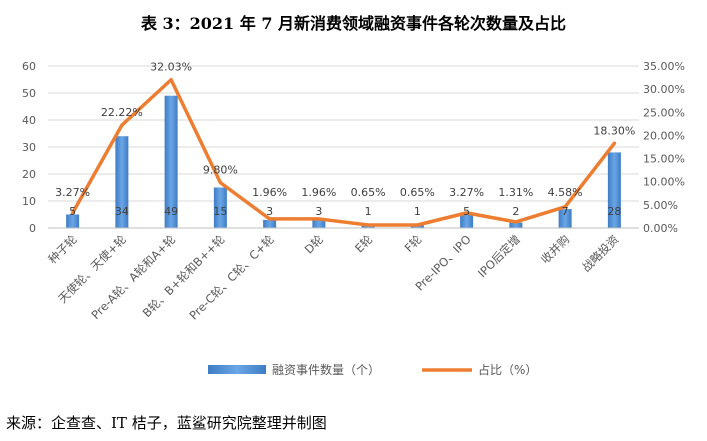  Describe the element at coordinates (555, 249) in the screenshot. I see `x-tick-label: 收并购` at that location.